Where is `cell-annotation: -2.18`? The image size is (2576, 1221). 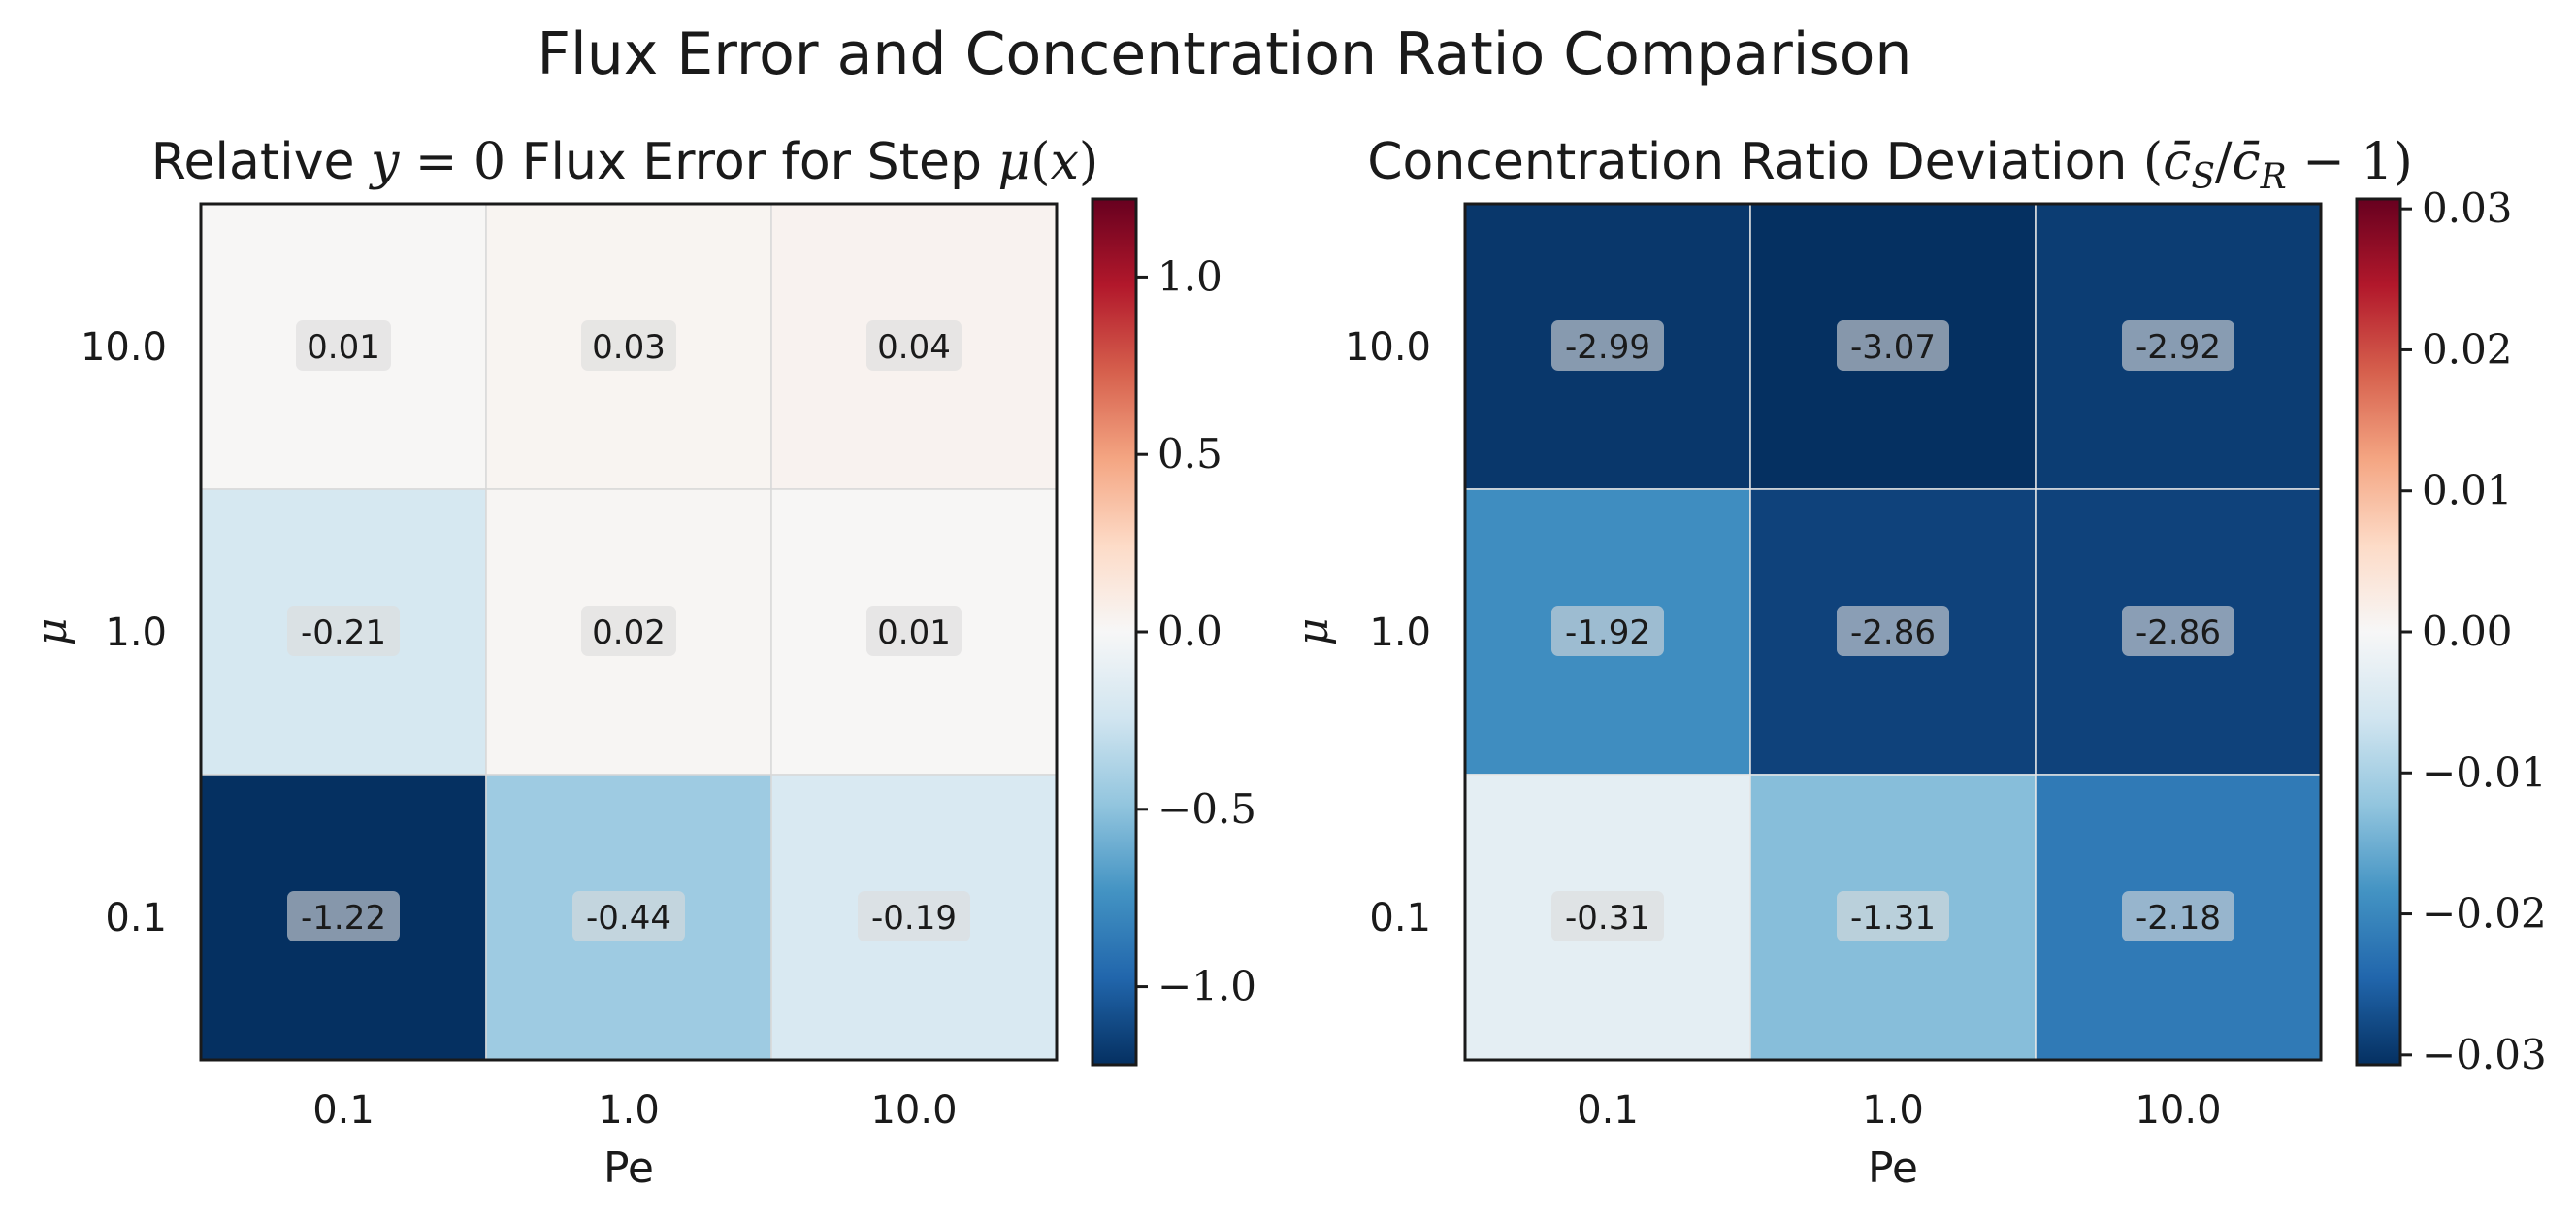
cell-annotation: -2.18 is located at coordinates (2179, 918).